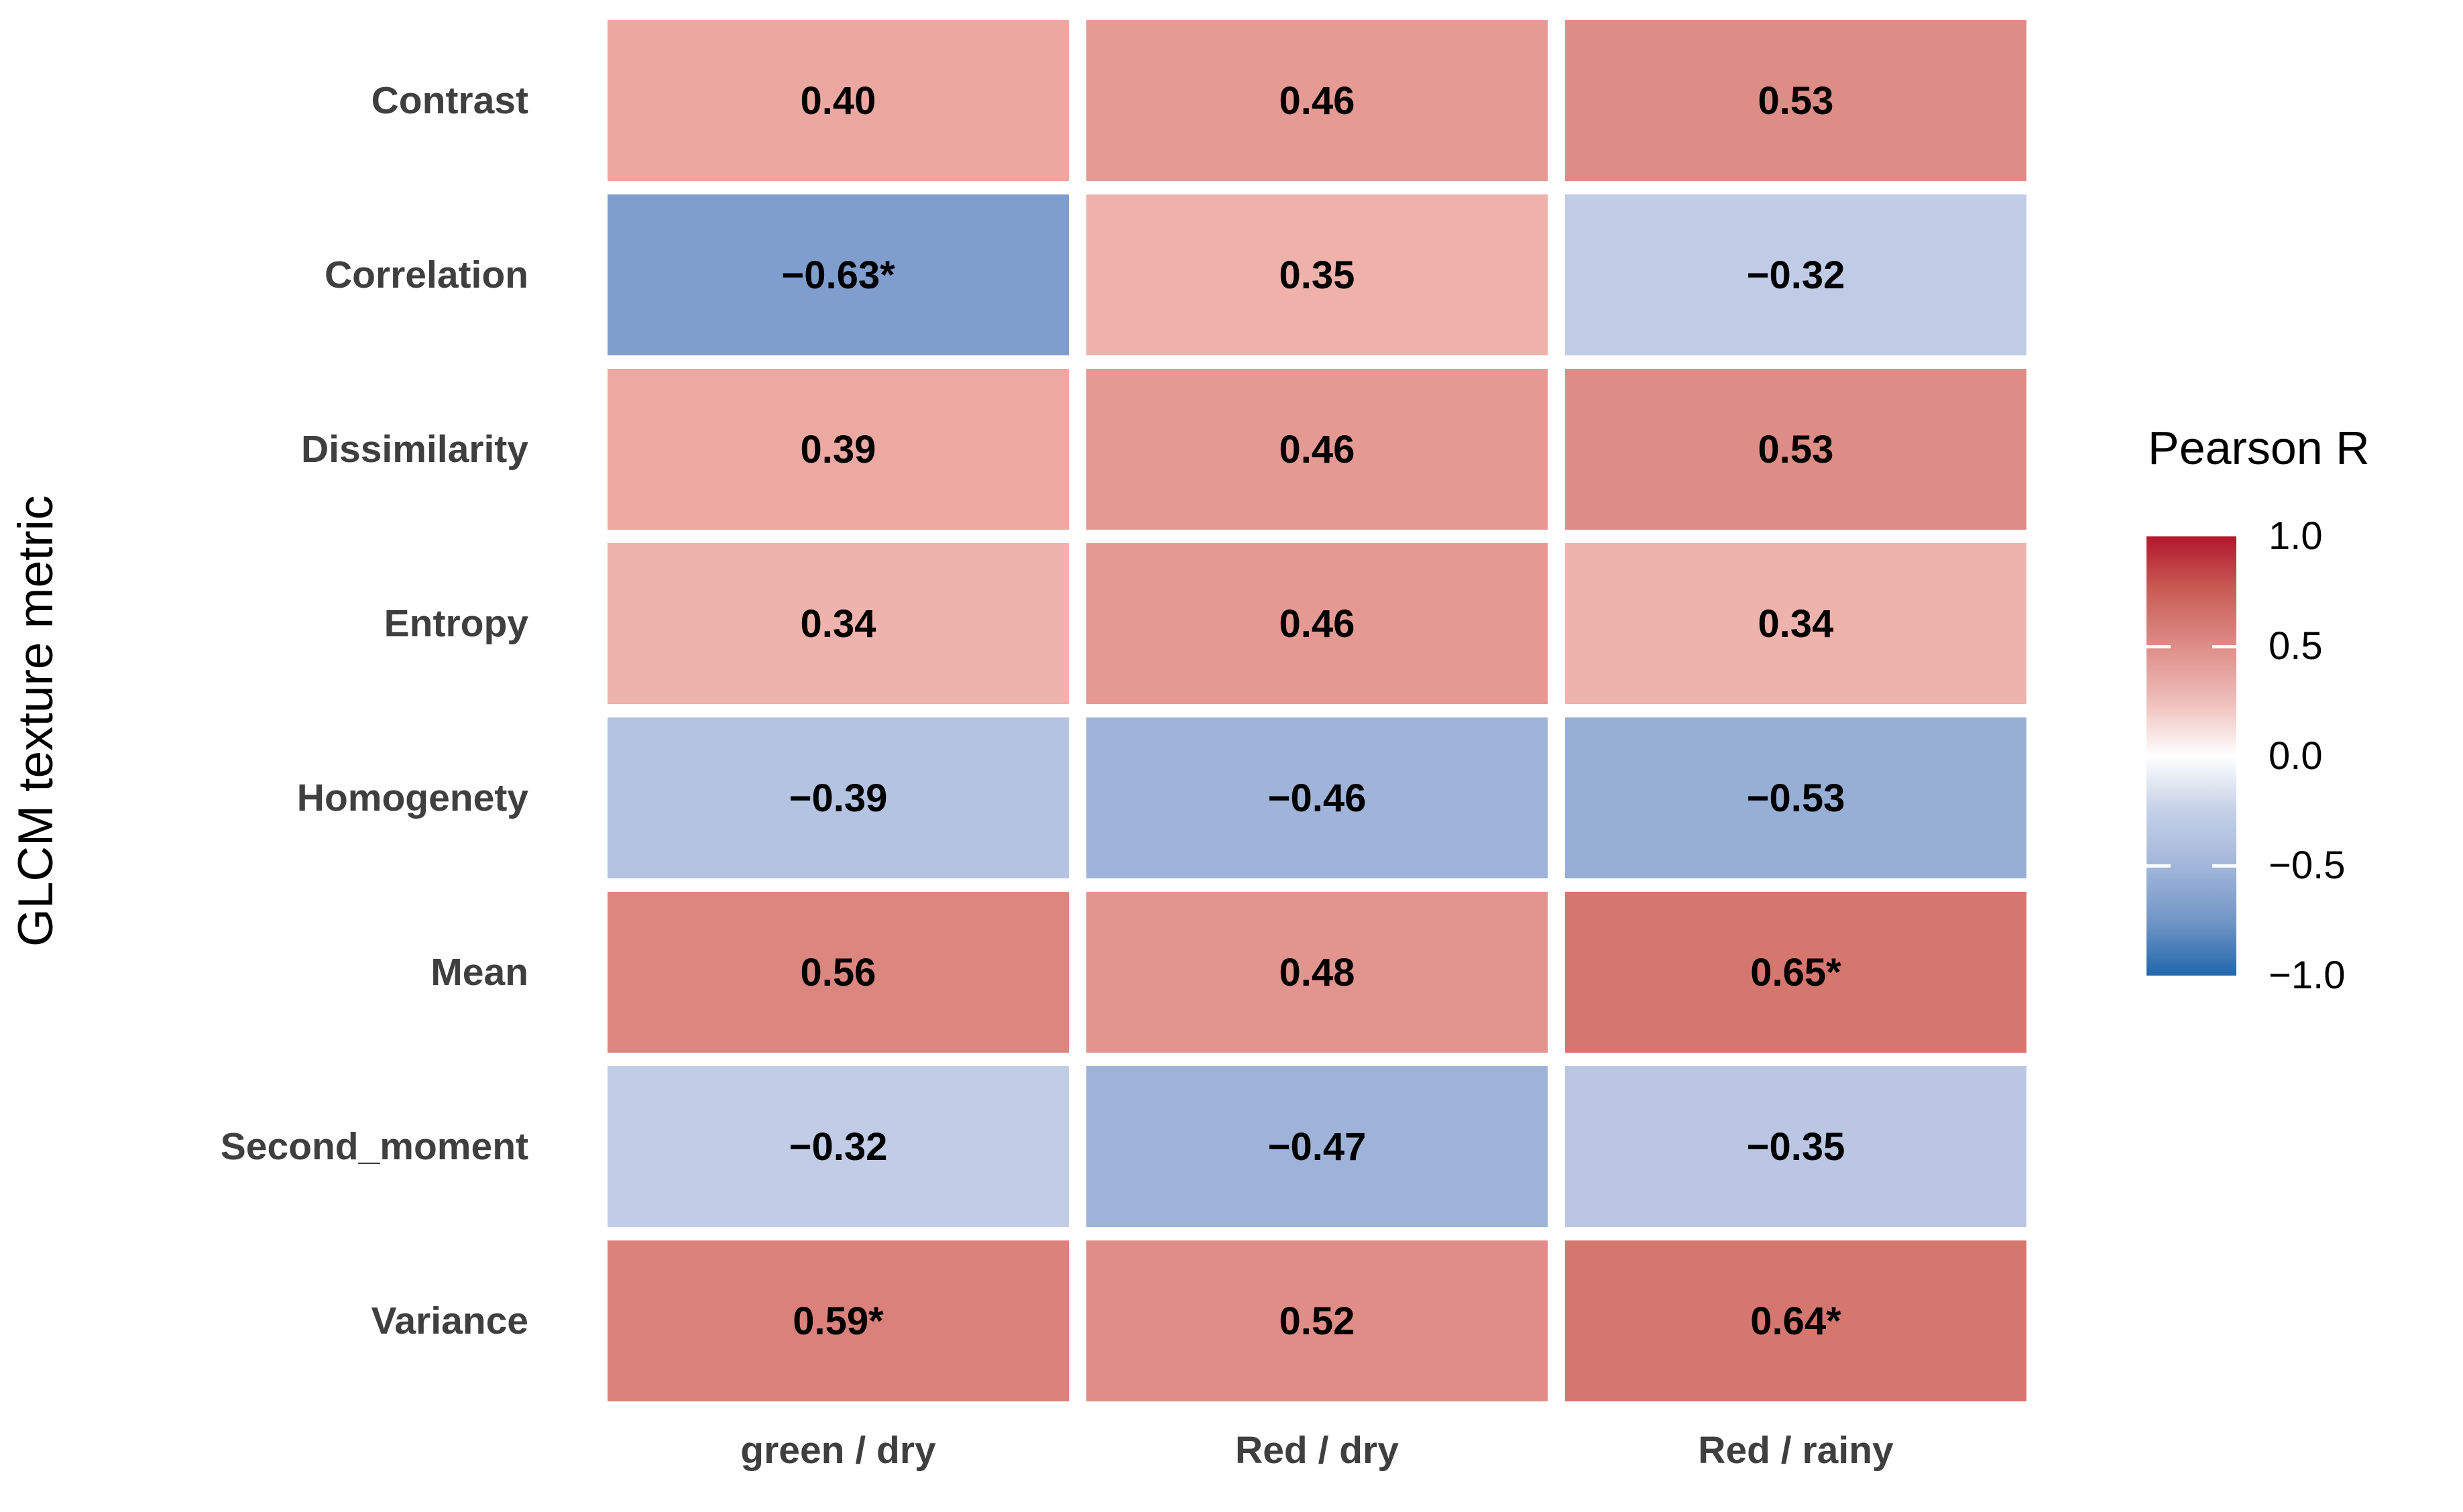  Describe the element at coordinates (838, 274) in the screenshot. I see `heatmap-cell: −0.63*` at that location.